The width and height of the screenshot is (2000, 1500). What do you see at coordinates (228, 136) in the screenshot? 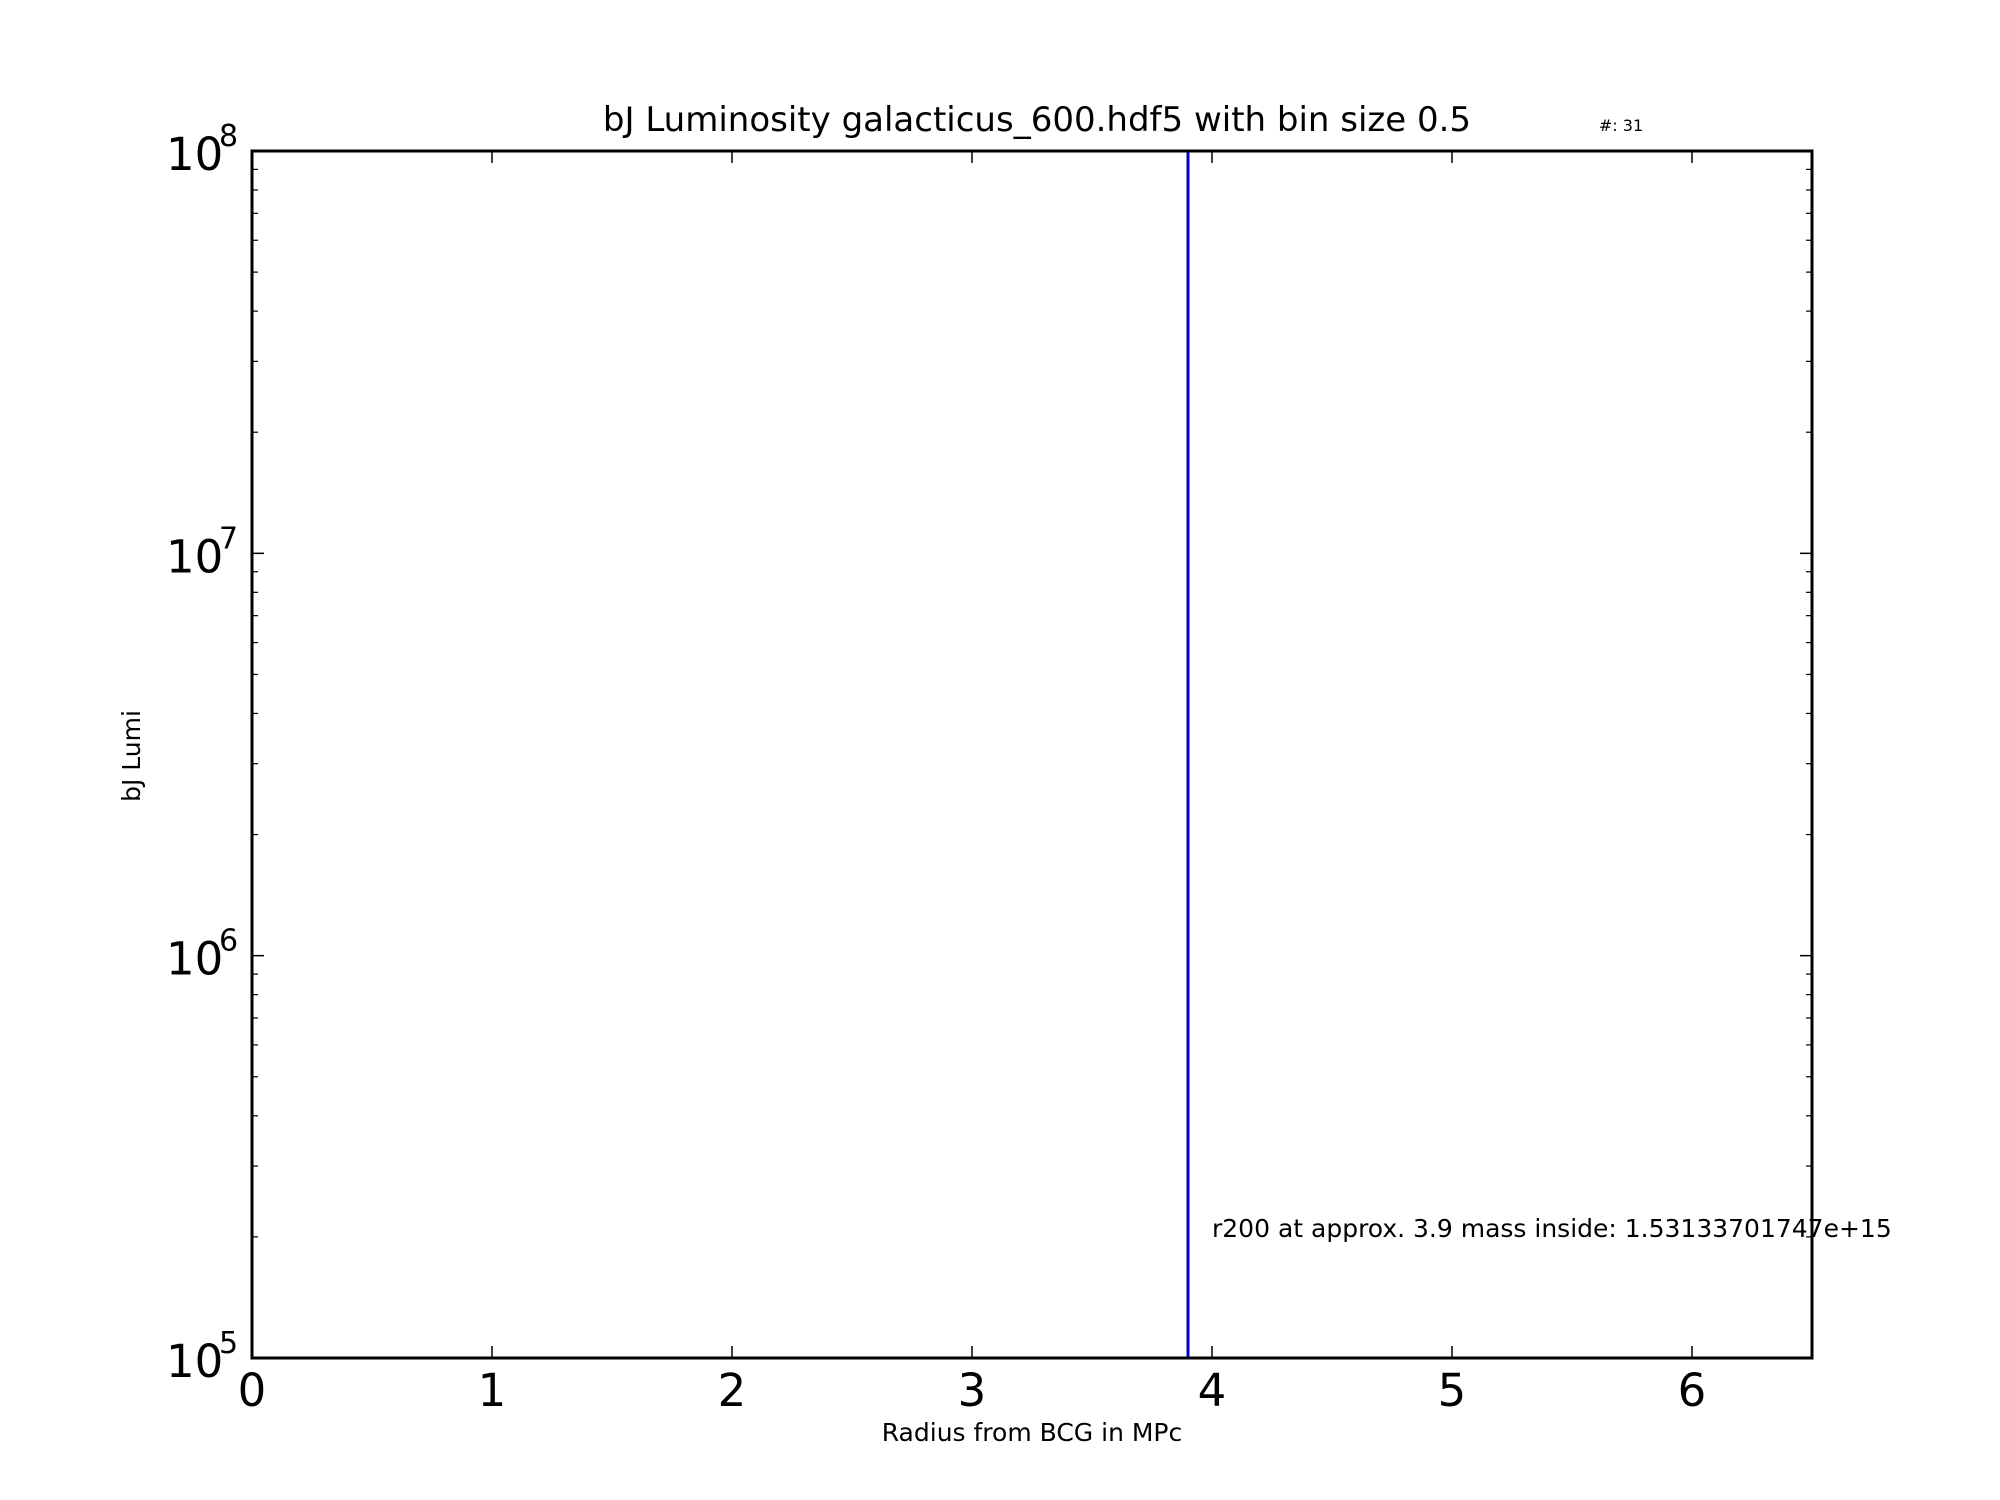
I see `y-tick-exponent: 8` at bounding box center [228, 136].